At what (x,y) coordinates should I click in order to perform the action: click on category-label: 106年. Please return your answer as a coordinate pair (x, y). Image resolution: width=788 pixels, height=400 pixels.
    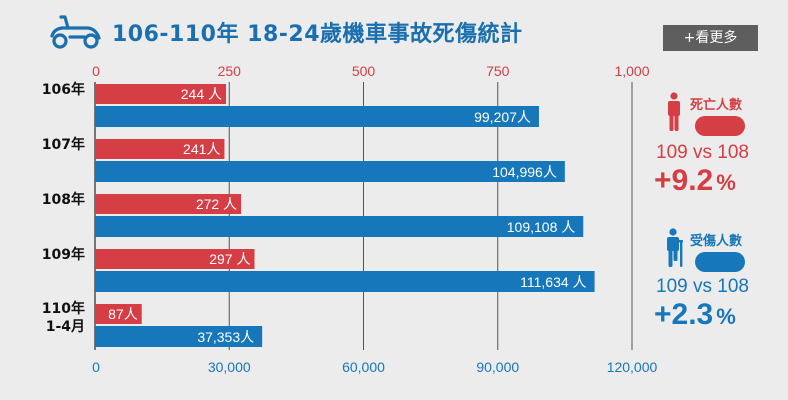
    Looking at the image, I should click on (63, 89).